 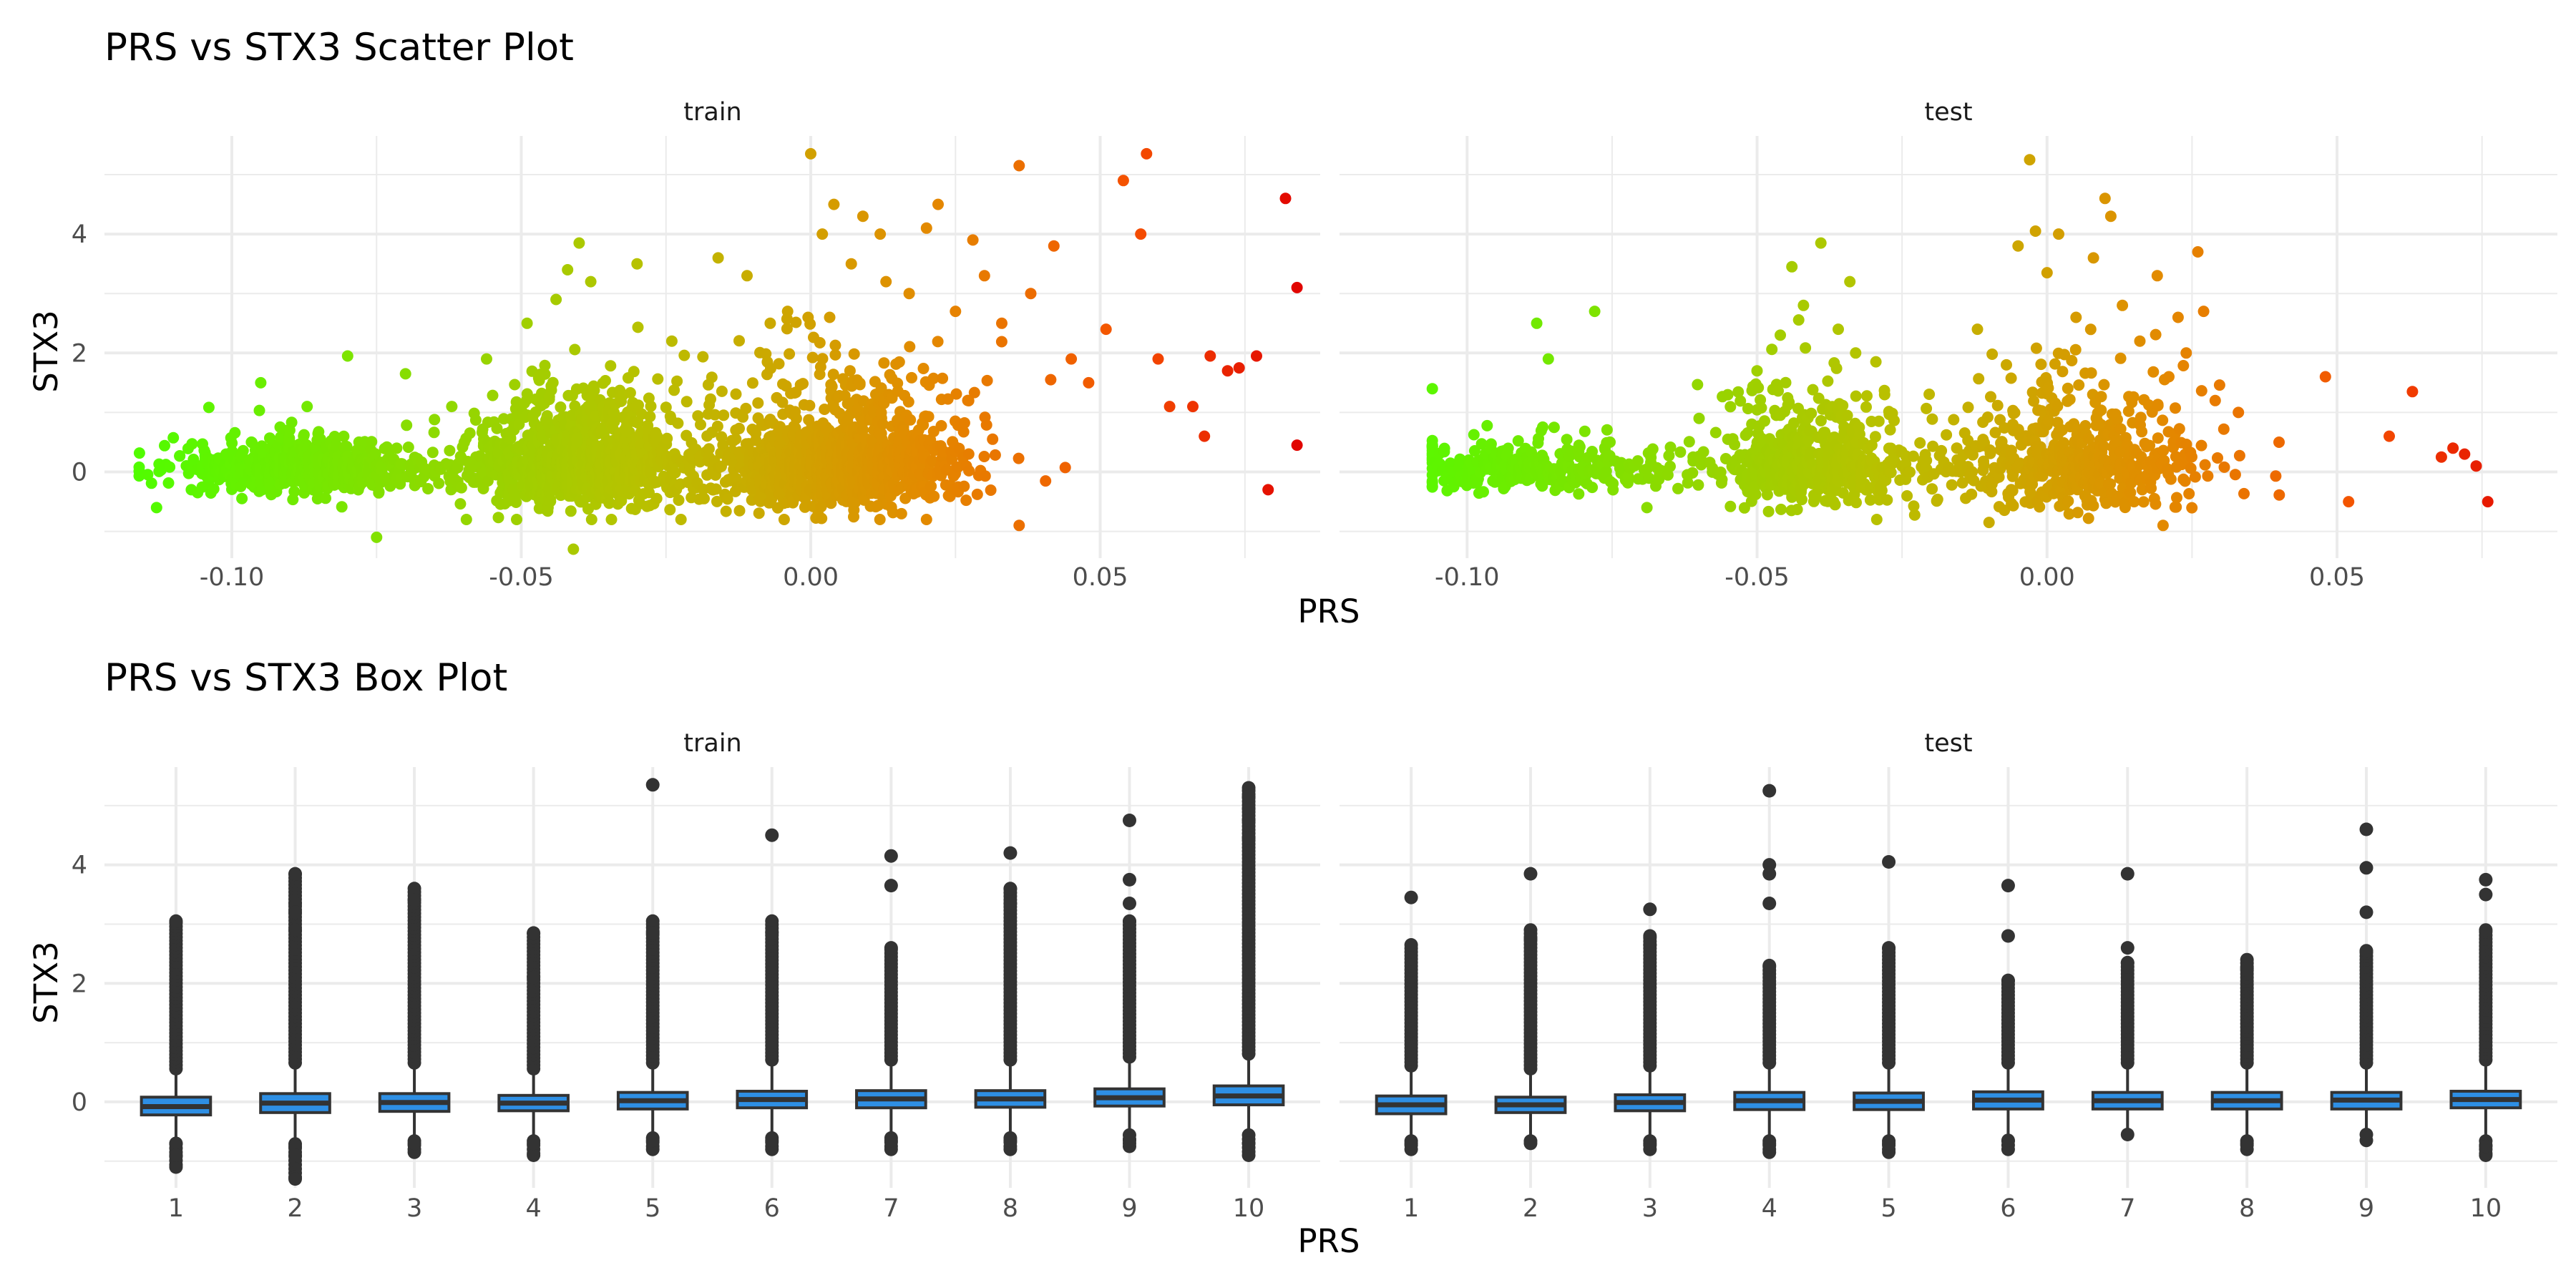 I want to click on y-axis-title: STX3, so click(x=46, y=351).